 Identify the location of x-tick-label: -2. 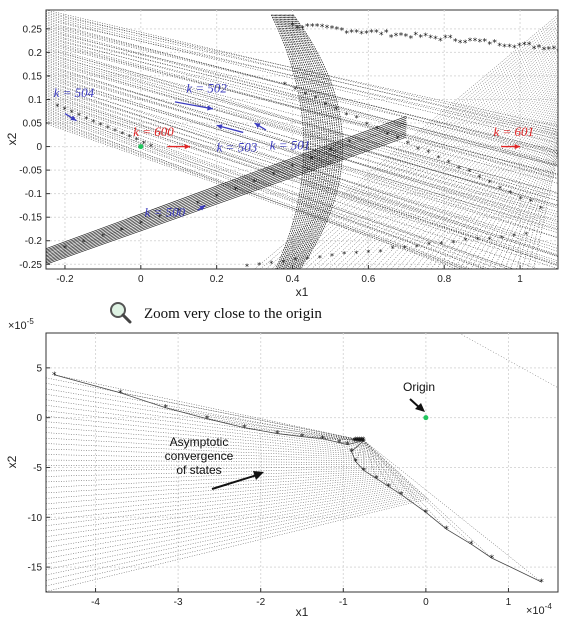
(260, 602).